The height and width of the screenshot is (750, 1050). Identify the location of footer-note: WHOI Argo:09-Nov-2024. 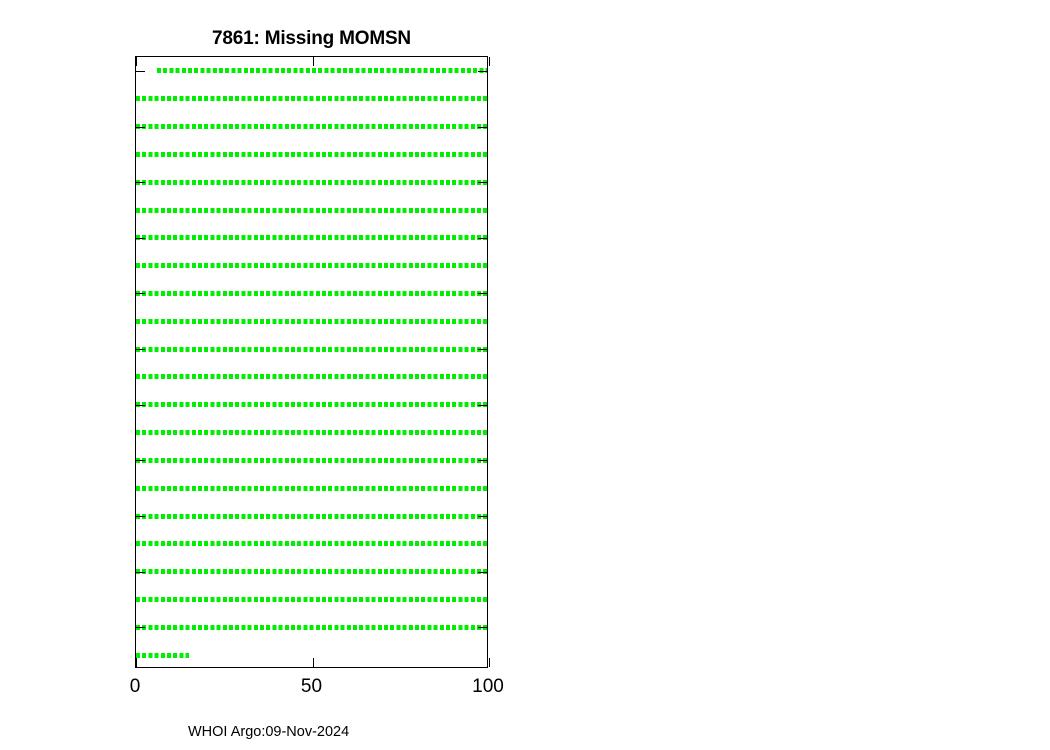
(269, 732).